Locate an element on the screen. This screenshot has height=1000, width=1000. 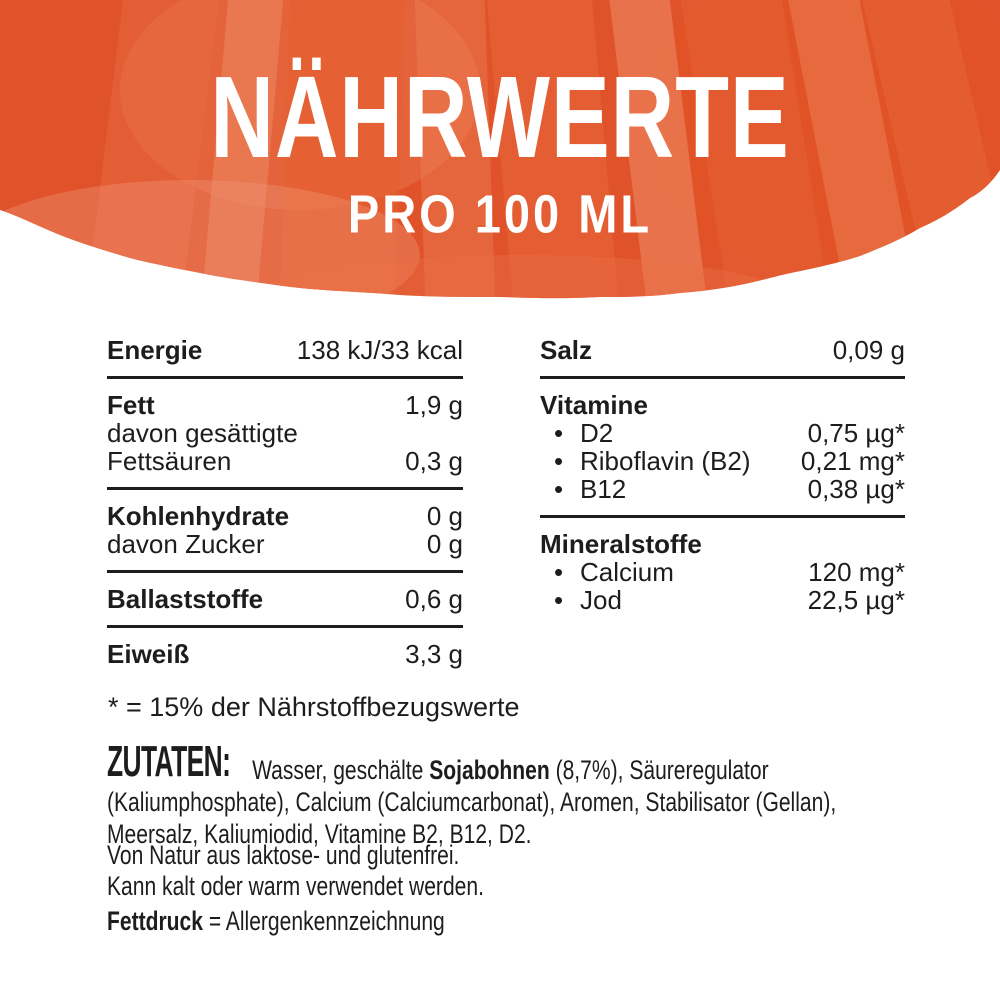
nutrient-label: Eiweiß is located at coordinates (148, 654).